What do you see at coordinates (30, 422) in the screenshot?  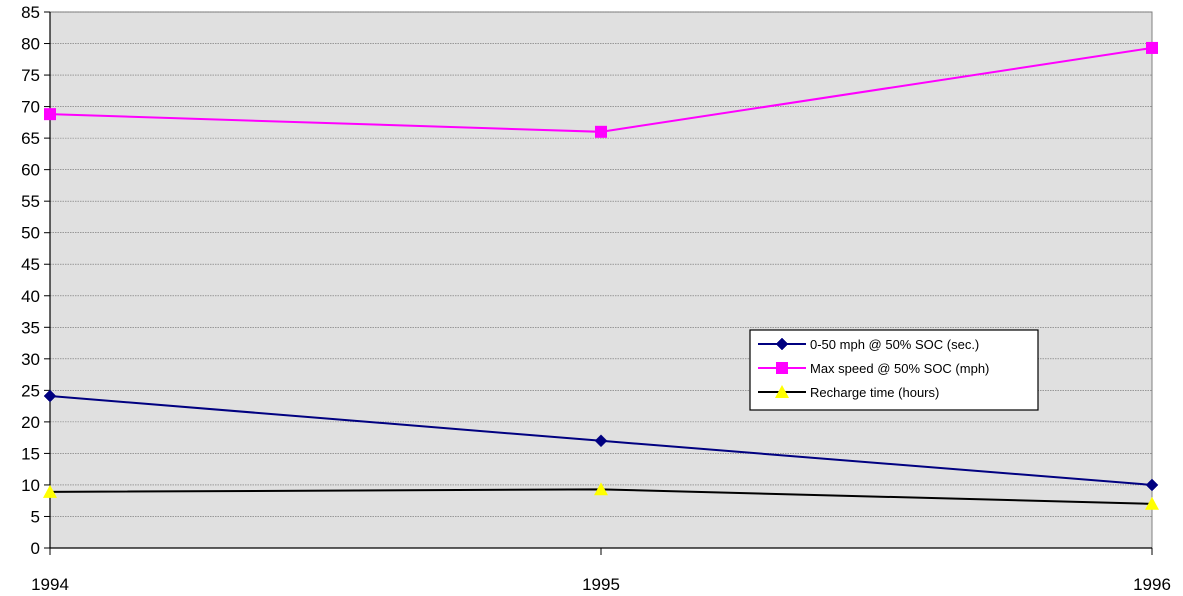 I see `y-tick-label: 20` at bounding box center [30, 422].